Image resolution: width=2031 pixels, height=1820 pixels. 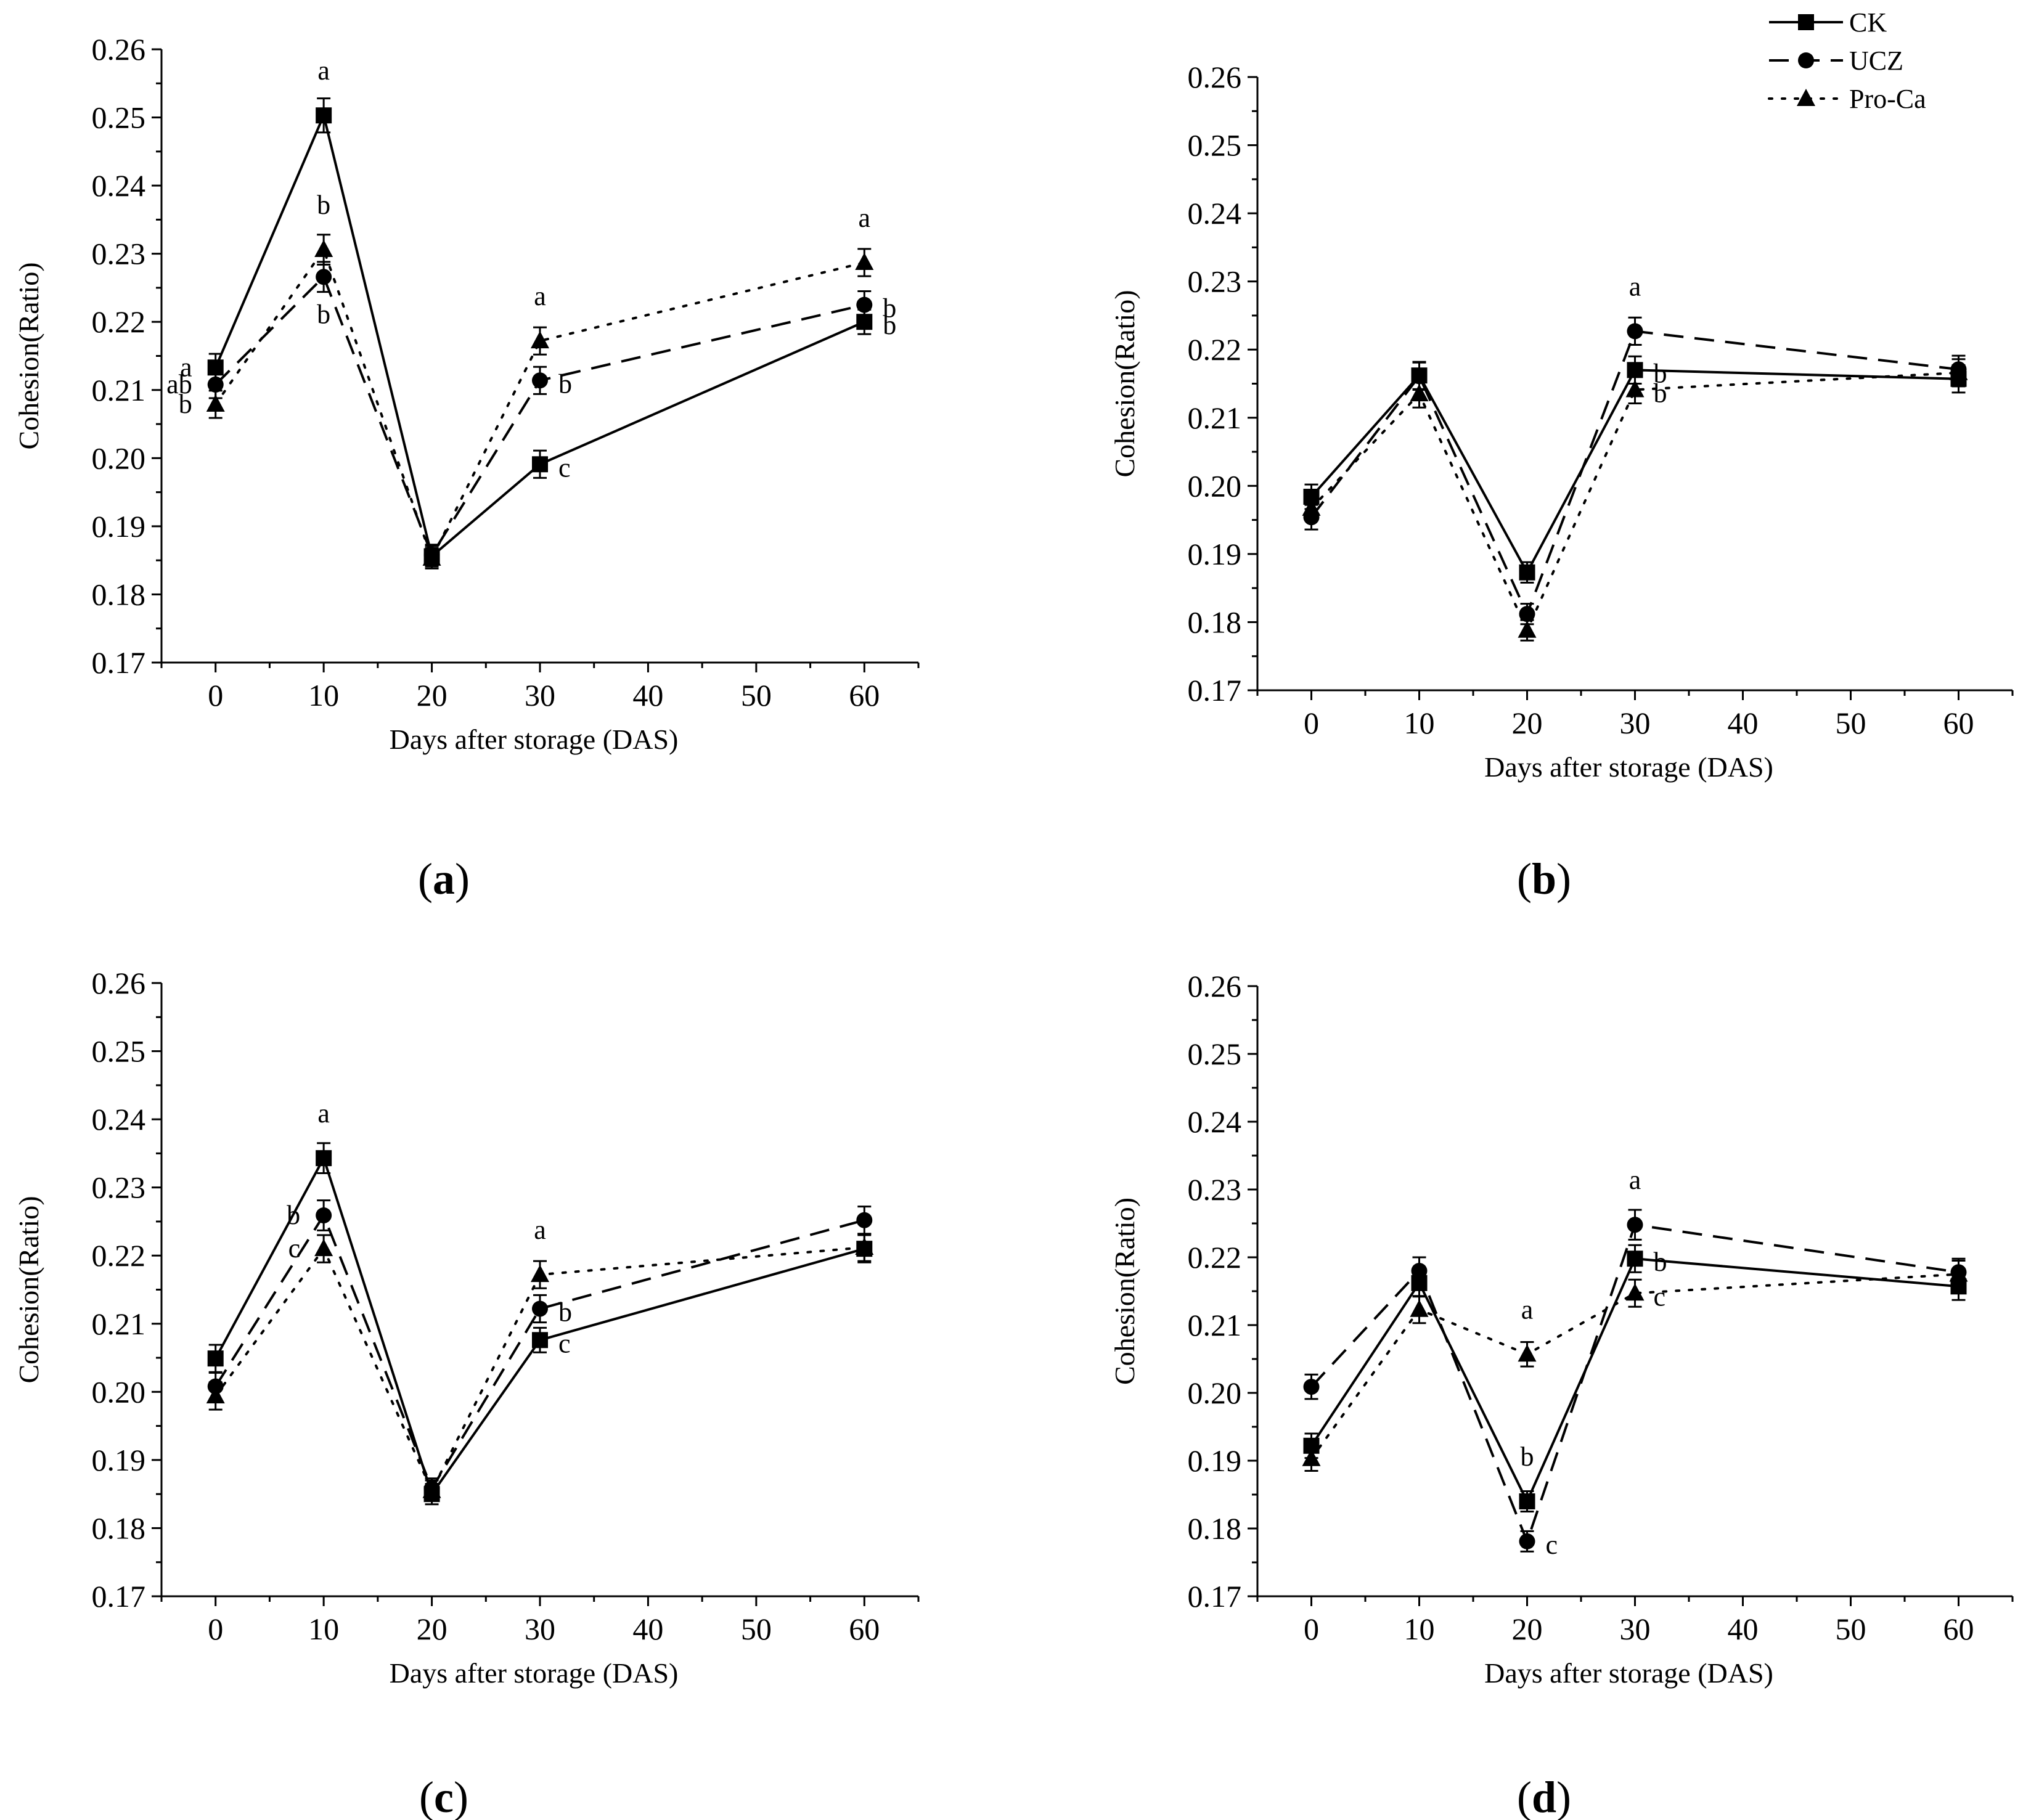 What do you see at coordinates (1836, 61) in the screenshot?
I see `legend-item-ucz: UCZ` at bounding box center [1836, 61].